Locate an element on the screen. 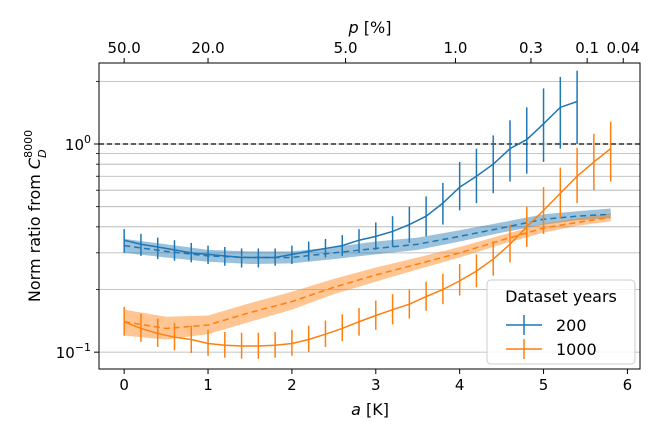  legend: Dataset years 200 1000 is located at coordinates (561, 322).